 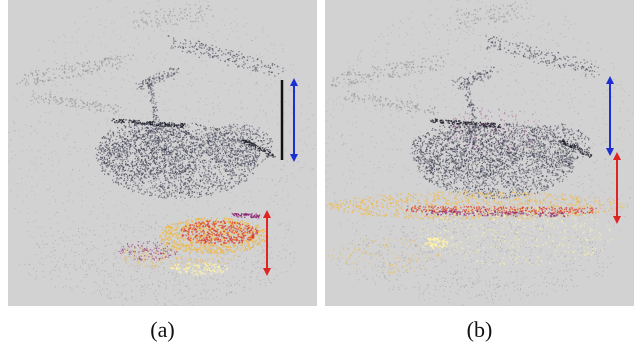 What do you see at coordinates (479, 329) in the screenshot?
I see `caption-b: (b)` at bounding box center [479, 329].